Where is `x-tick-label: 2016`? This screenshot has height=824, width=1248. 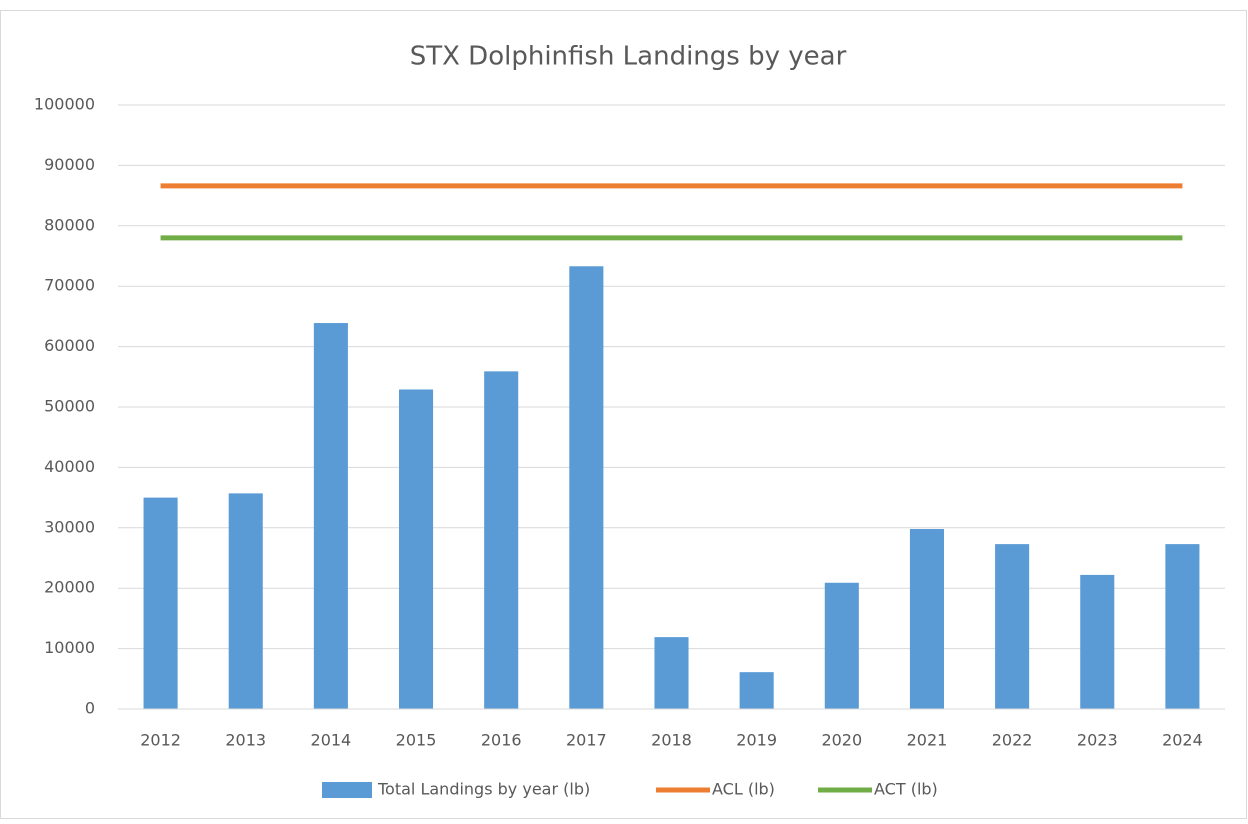
x-tick-label: 2016 is located at coordinates (501, 740).